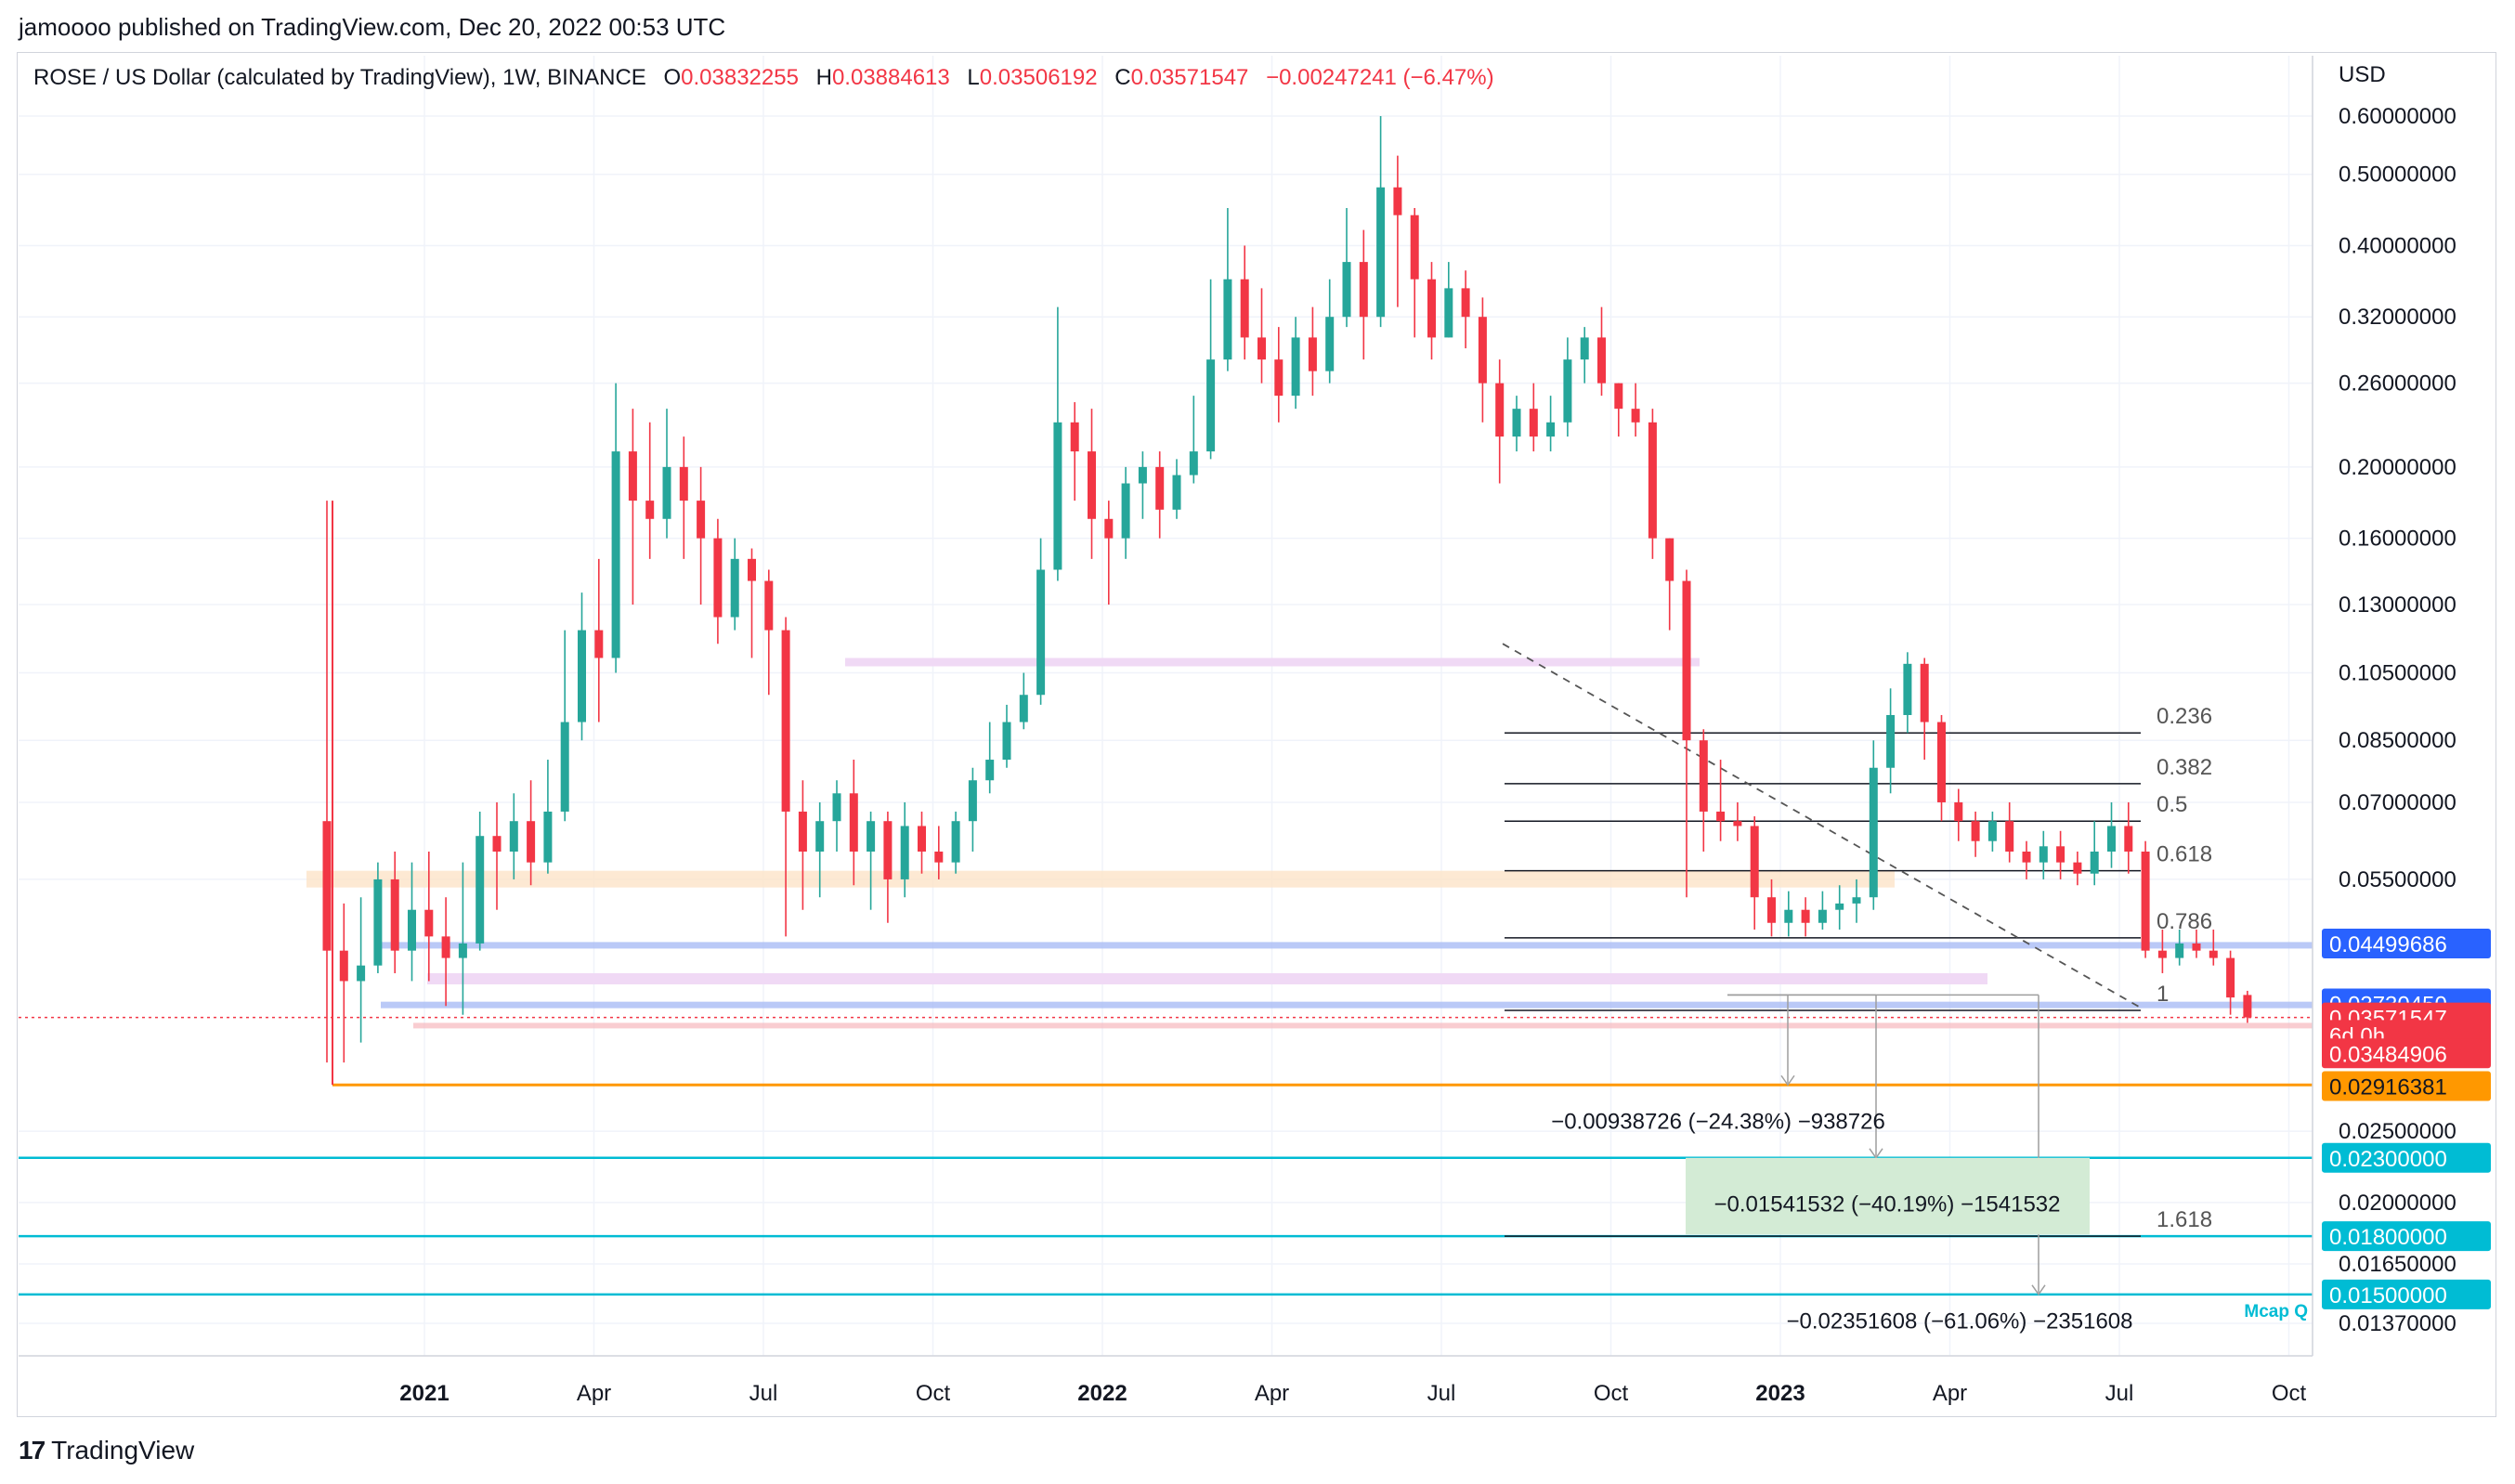 The width and height of the screenshot is (2515, 1484). Describe the element at coordinates (2397, 539) in the screenshot. I see `y-tick-label: 0.16000000` at that location.